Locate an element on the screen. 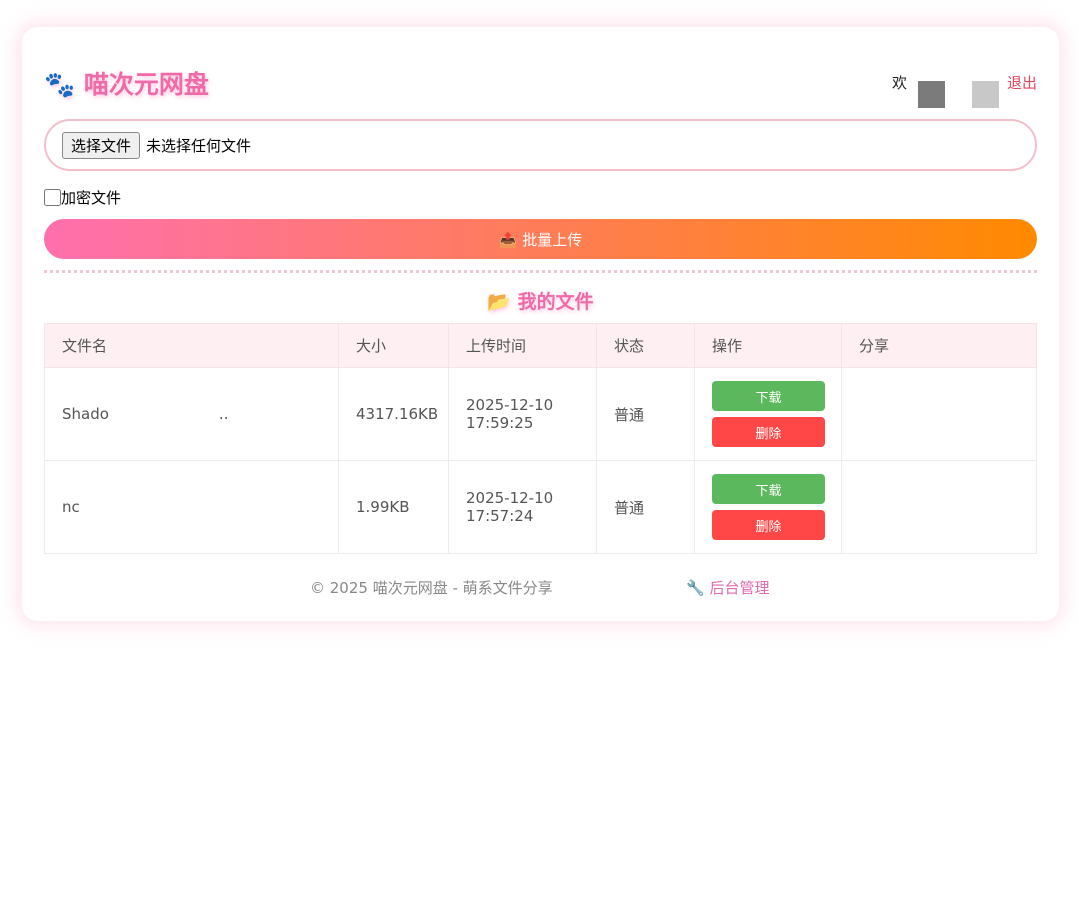 This screenshot has height=903, width=1079. header: 🐾 喵次元网盘 欢 退出 is located at coordinates (540, 85).